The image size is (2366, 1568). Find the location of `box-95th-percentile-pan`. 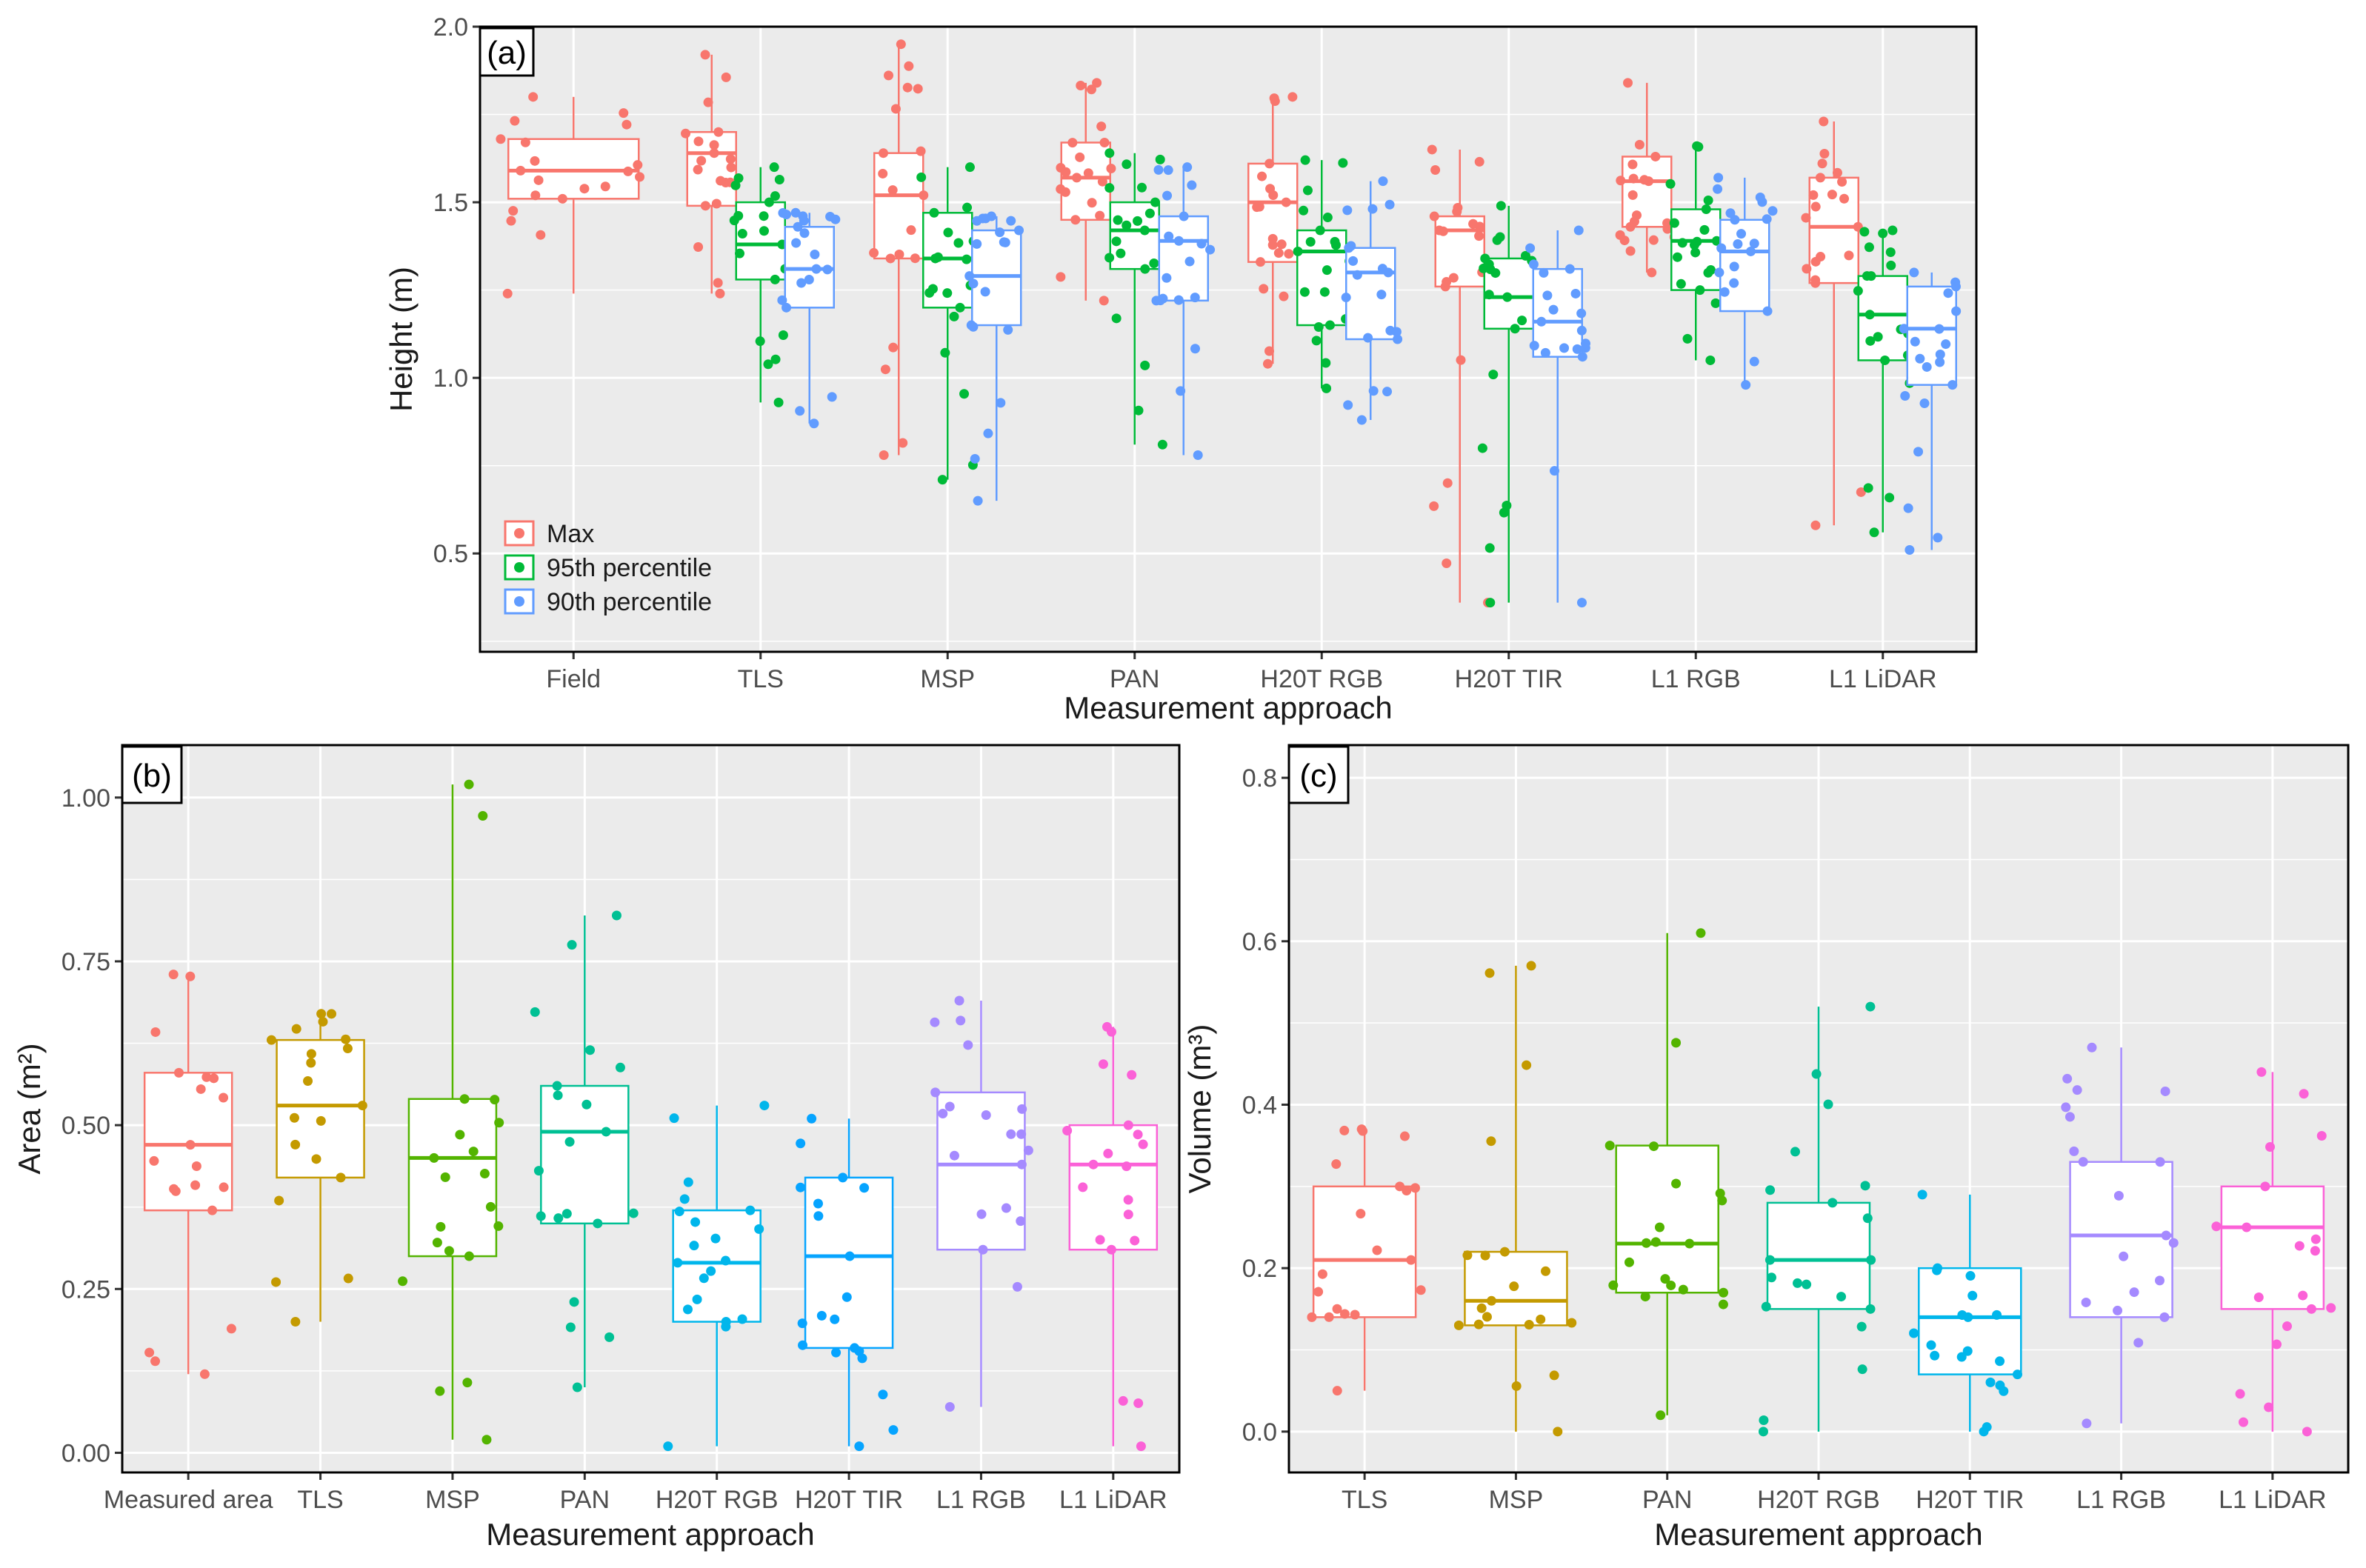

box-95th-percentile-pan is located at coordinates (1135, 299).